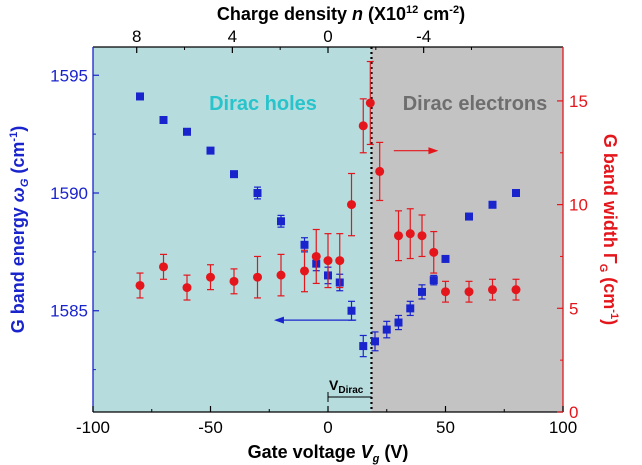 This screenshot has height=465, width=642. What do you see at coordinates (573, 308) in the screenshot?
I see `right-tick-label: 5` at bounding box center [573, 308].